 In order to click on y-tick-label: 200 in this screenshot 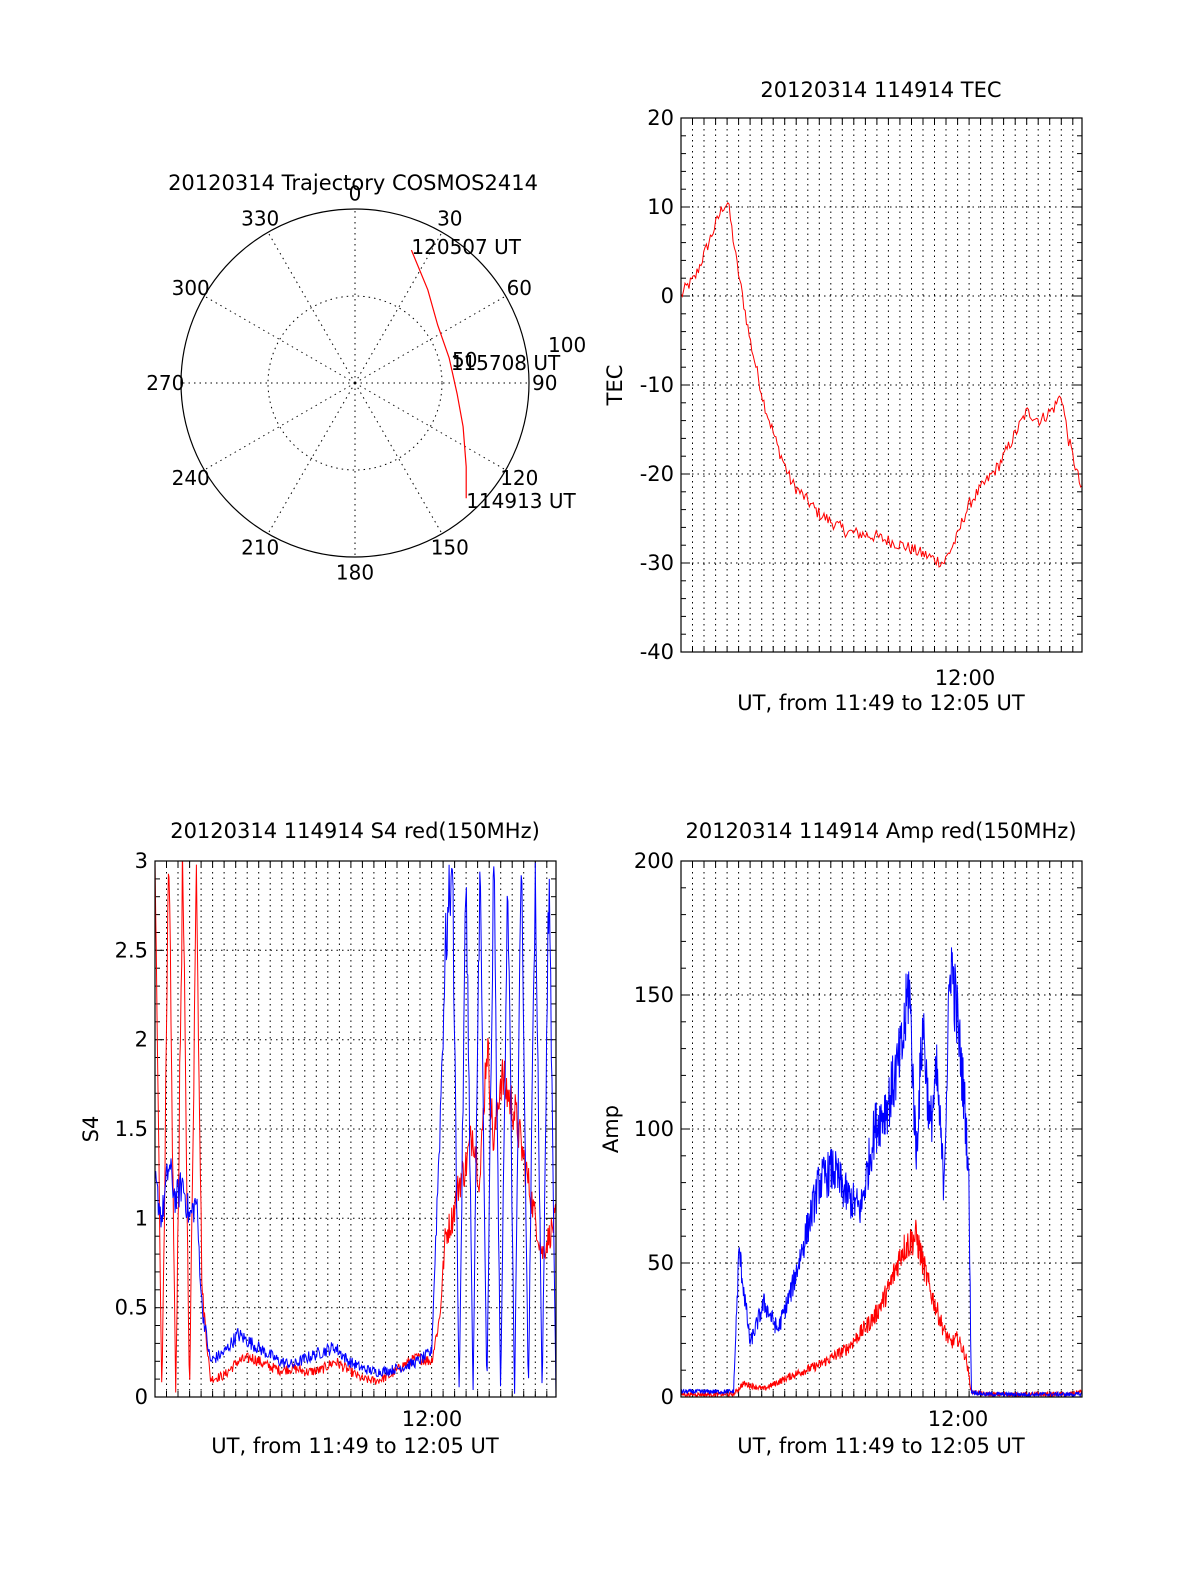, I will do `click(654, 861)`.